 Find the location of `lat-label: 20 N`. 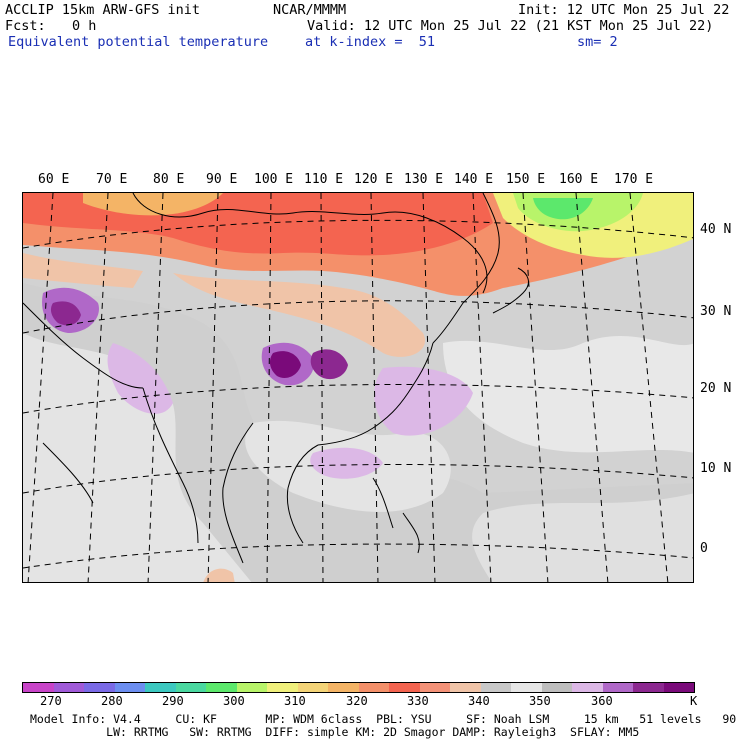

lat-label: 20 N is located at coordinates (716, 388).